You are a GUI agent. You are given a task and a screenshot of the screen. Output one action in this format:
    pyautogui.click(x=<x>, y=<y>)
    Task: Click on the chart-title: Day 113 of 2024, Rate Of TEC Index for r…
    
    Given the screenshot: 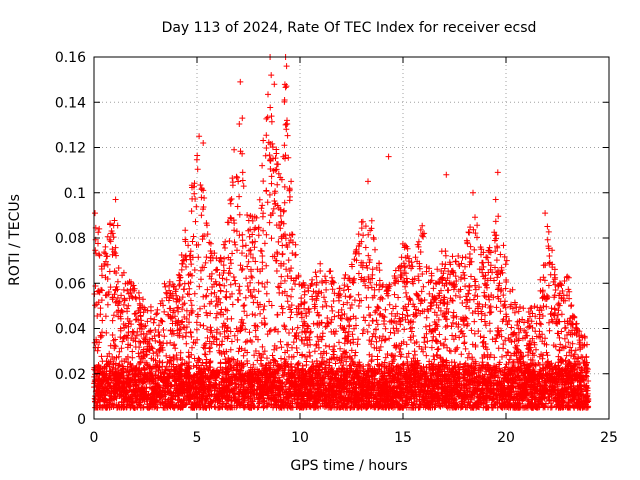 What is the action you would take?
    pyautogui.click(x=349, y=28)
    